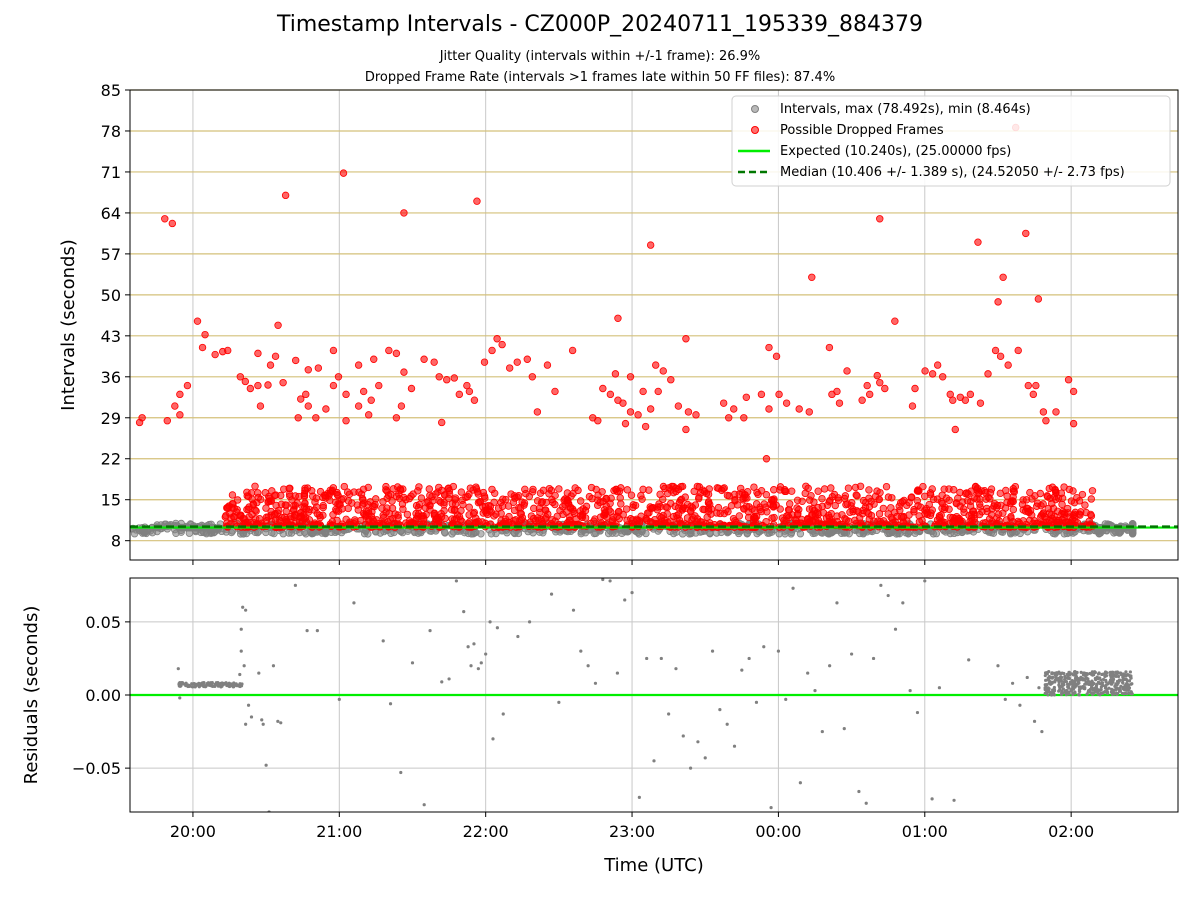 This screenshot has width=1200, height=900. What do you see at coordinates (496, 533) in the screenshot?
I see `interval-point` at bounding box center [496, 533].